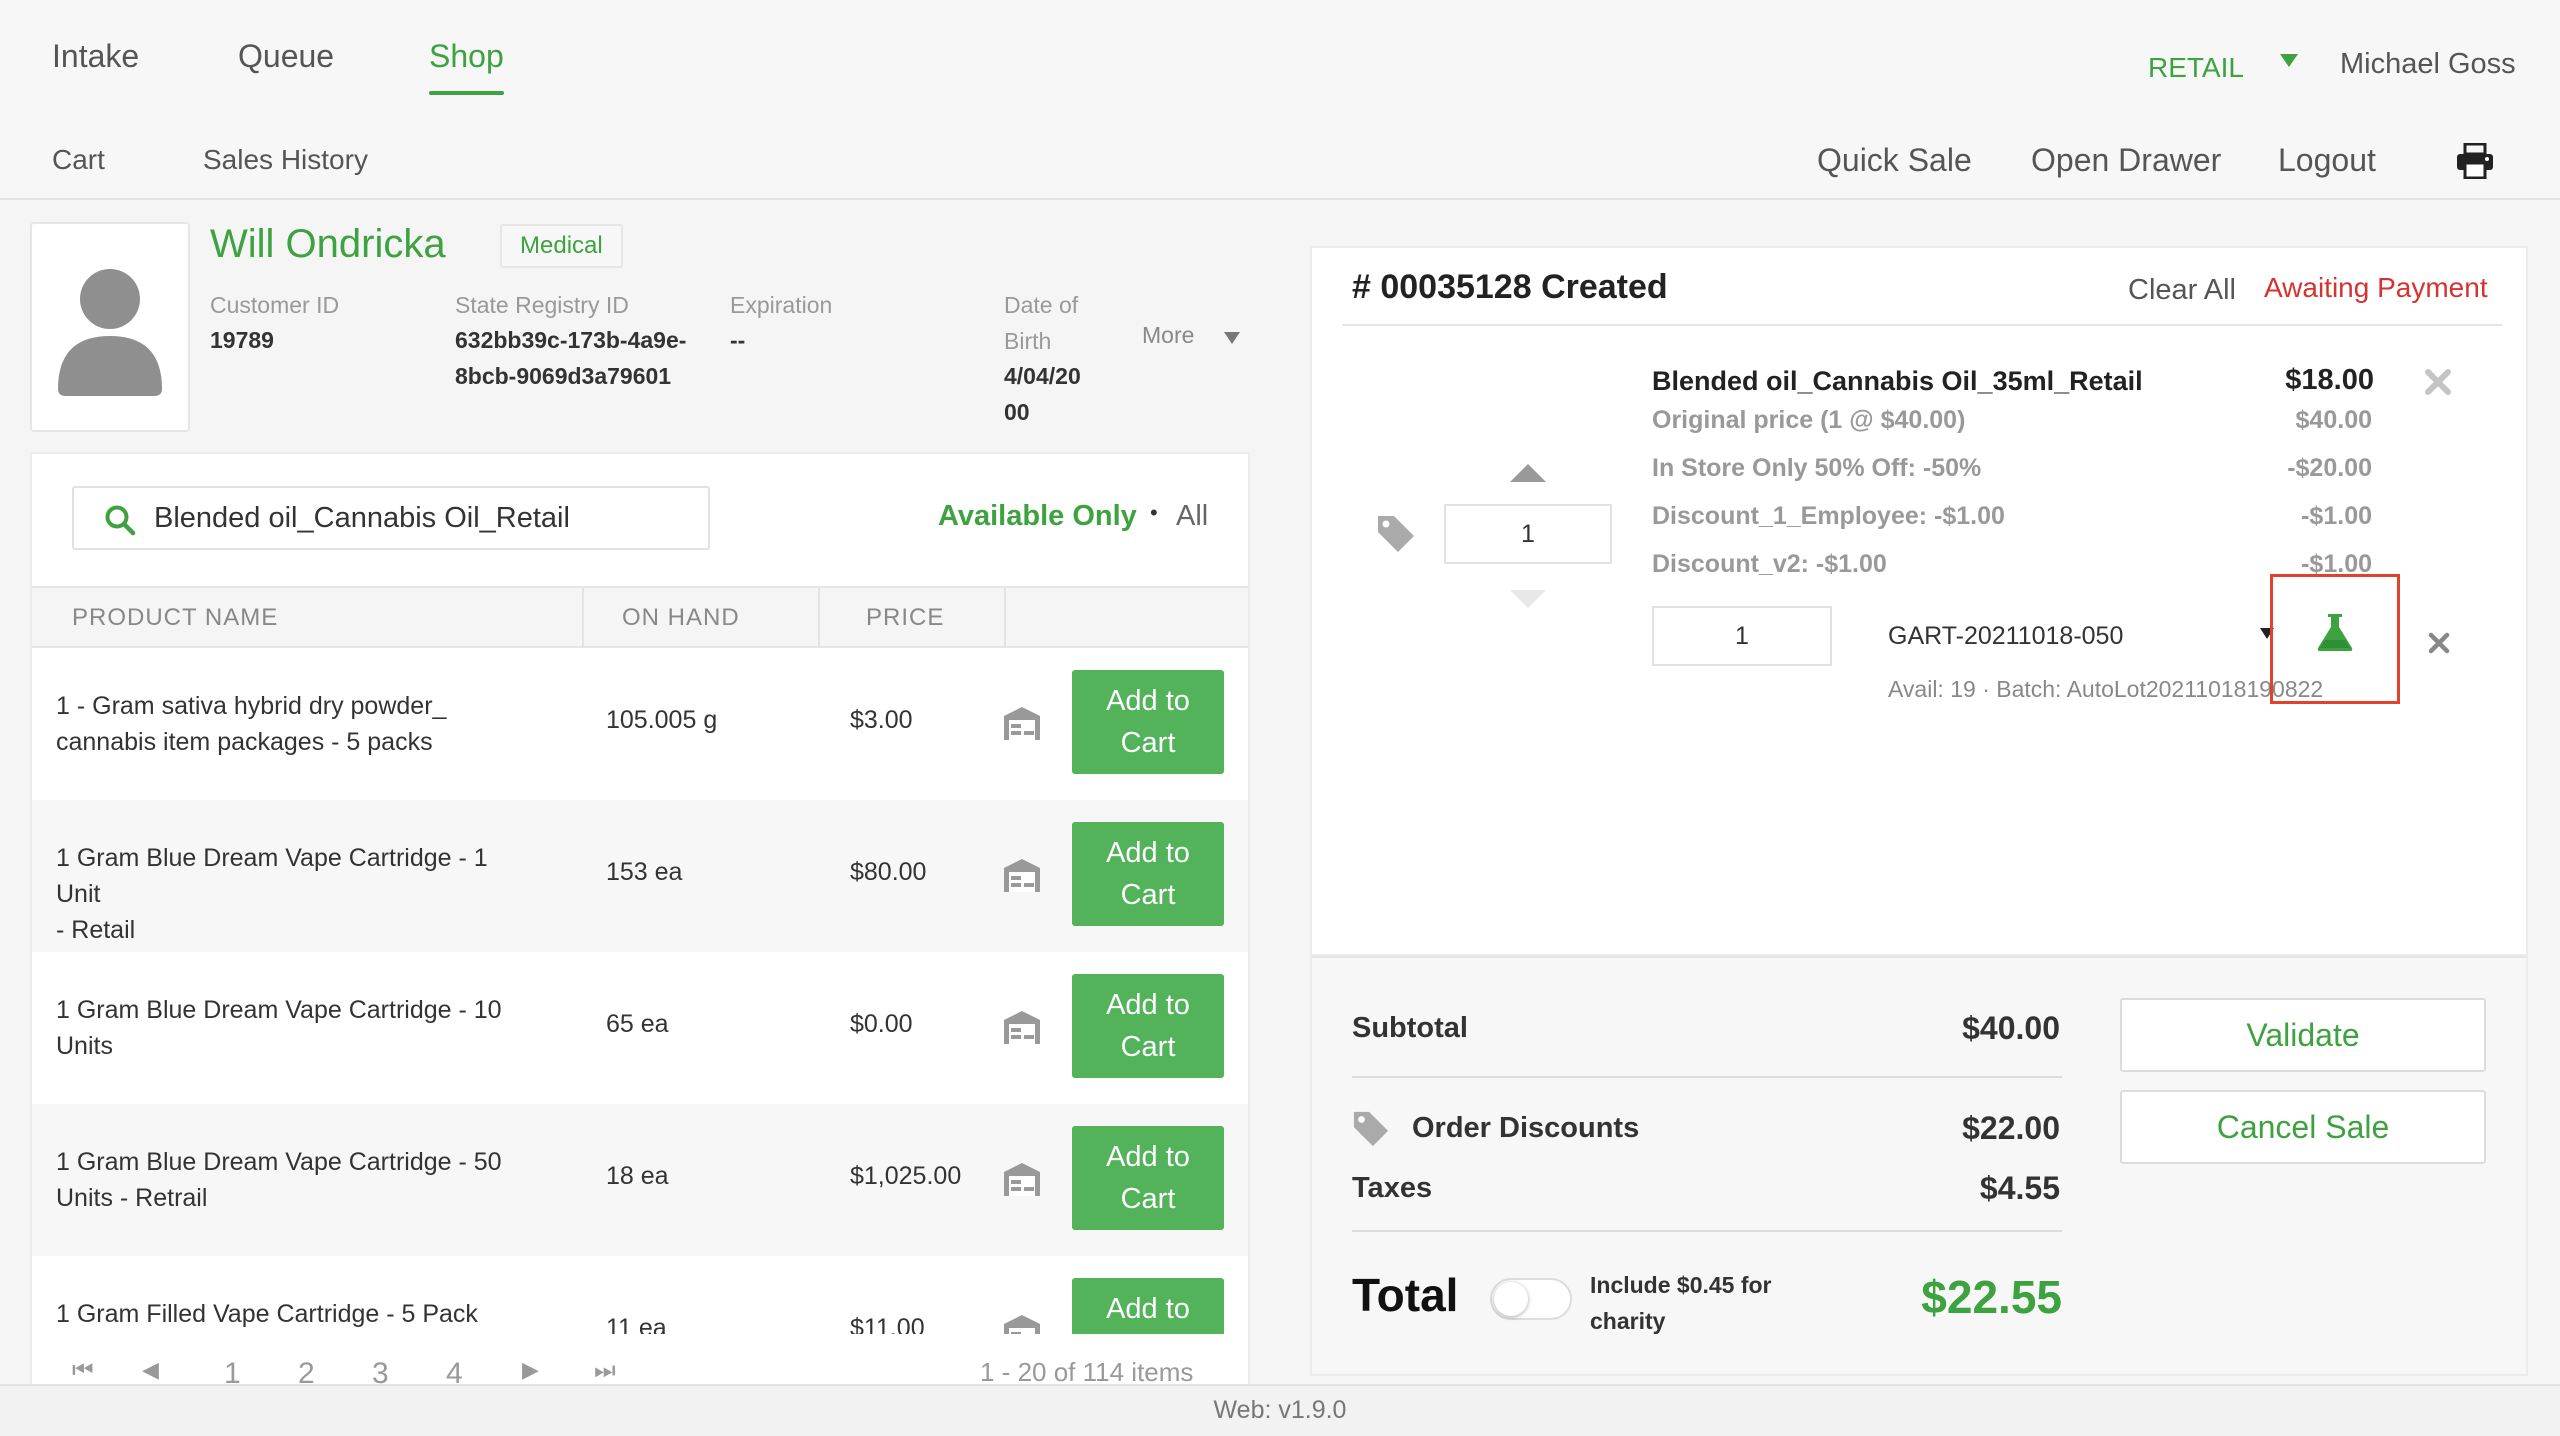 This screenshot has width=2560, height=1436. What do you see at coordinates (251, 706) in the screenshot?
I see `product-name-line1: 1 - Gram sativa hybrid dry powder_` at bounding box center [251, 706].